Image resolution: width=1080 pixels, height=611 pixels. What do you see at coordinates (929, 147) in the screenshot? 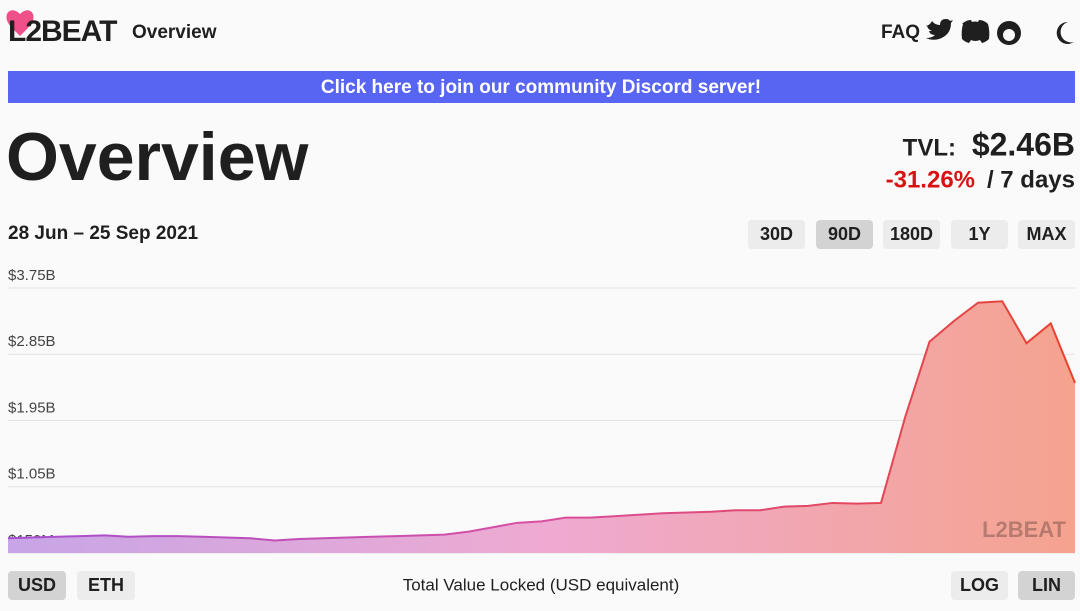
I see `tvl-label: TVL:` at bounding box center [929, 147].